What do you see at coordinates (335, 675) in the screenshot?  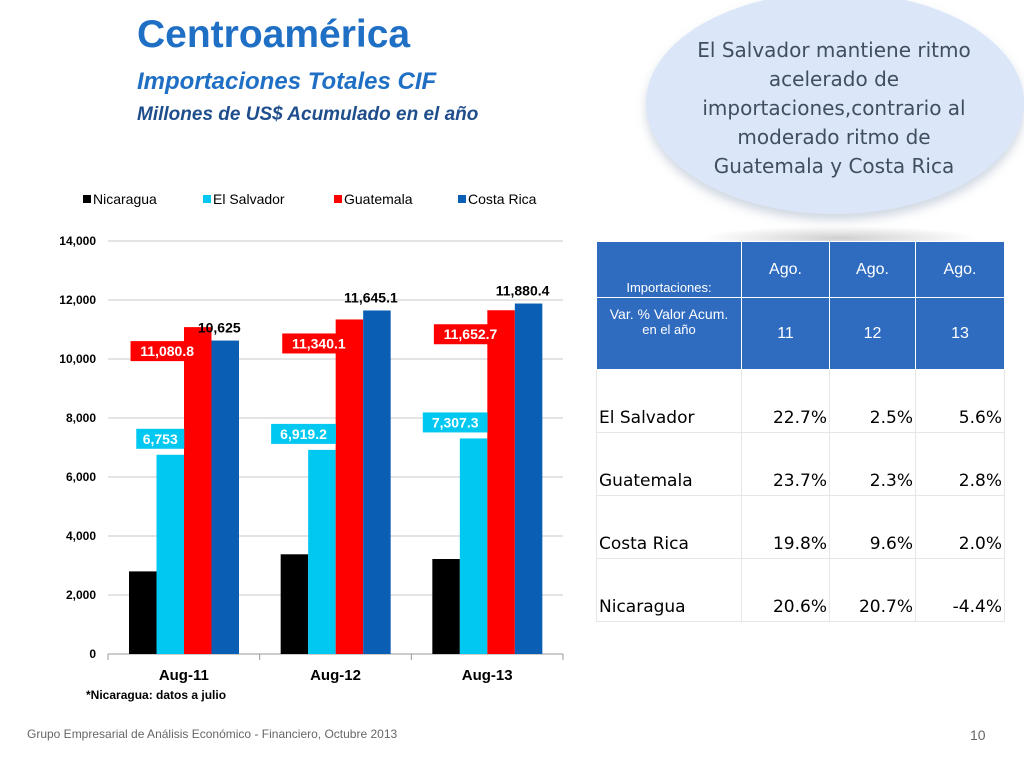 I see `x-tick-label: Aug-12` at bounding box center [335, 675].